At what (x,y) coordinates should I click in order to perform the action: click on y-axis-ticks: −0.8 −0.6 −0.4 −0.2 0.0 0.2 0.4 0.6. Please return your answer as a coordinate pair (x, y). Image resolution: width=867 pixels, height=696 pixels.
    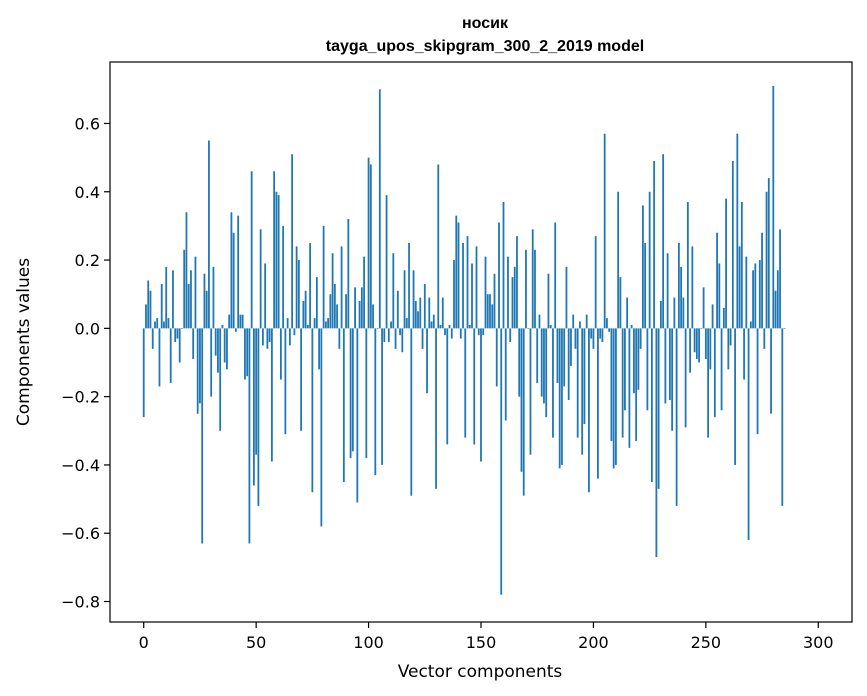
    Looking at the image, I should click on (85, 363).